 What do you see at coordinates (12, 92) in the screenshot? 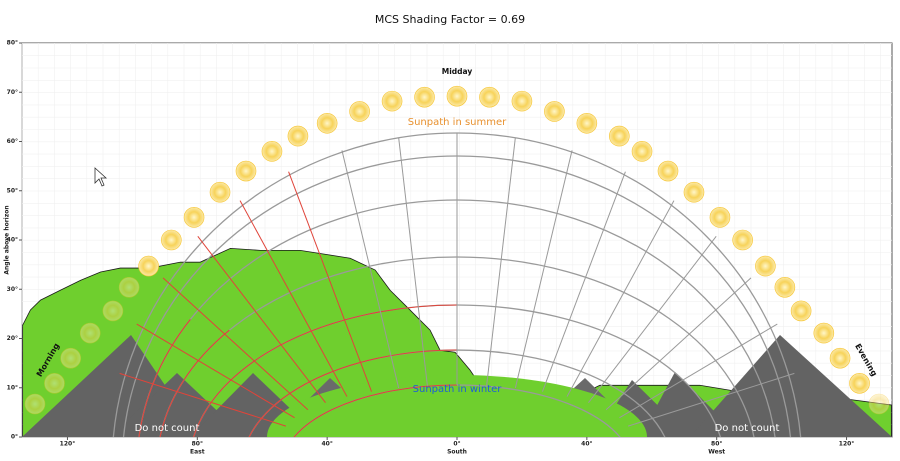
I see `y-tick-label: 70°` at bounding box center [12, 92].